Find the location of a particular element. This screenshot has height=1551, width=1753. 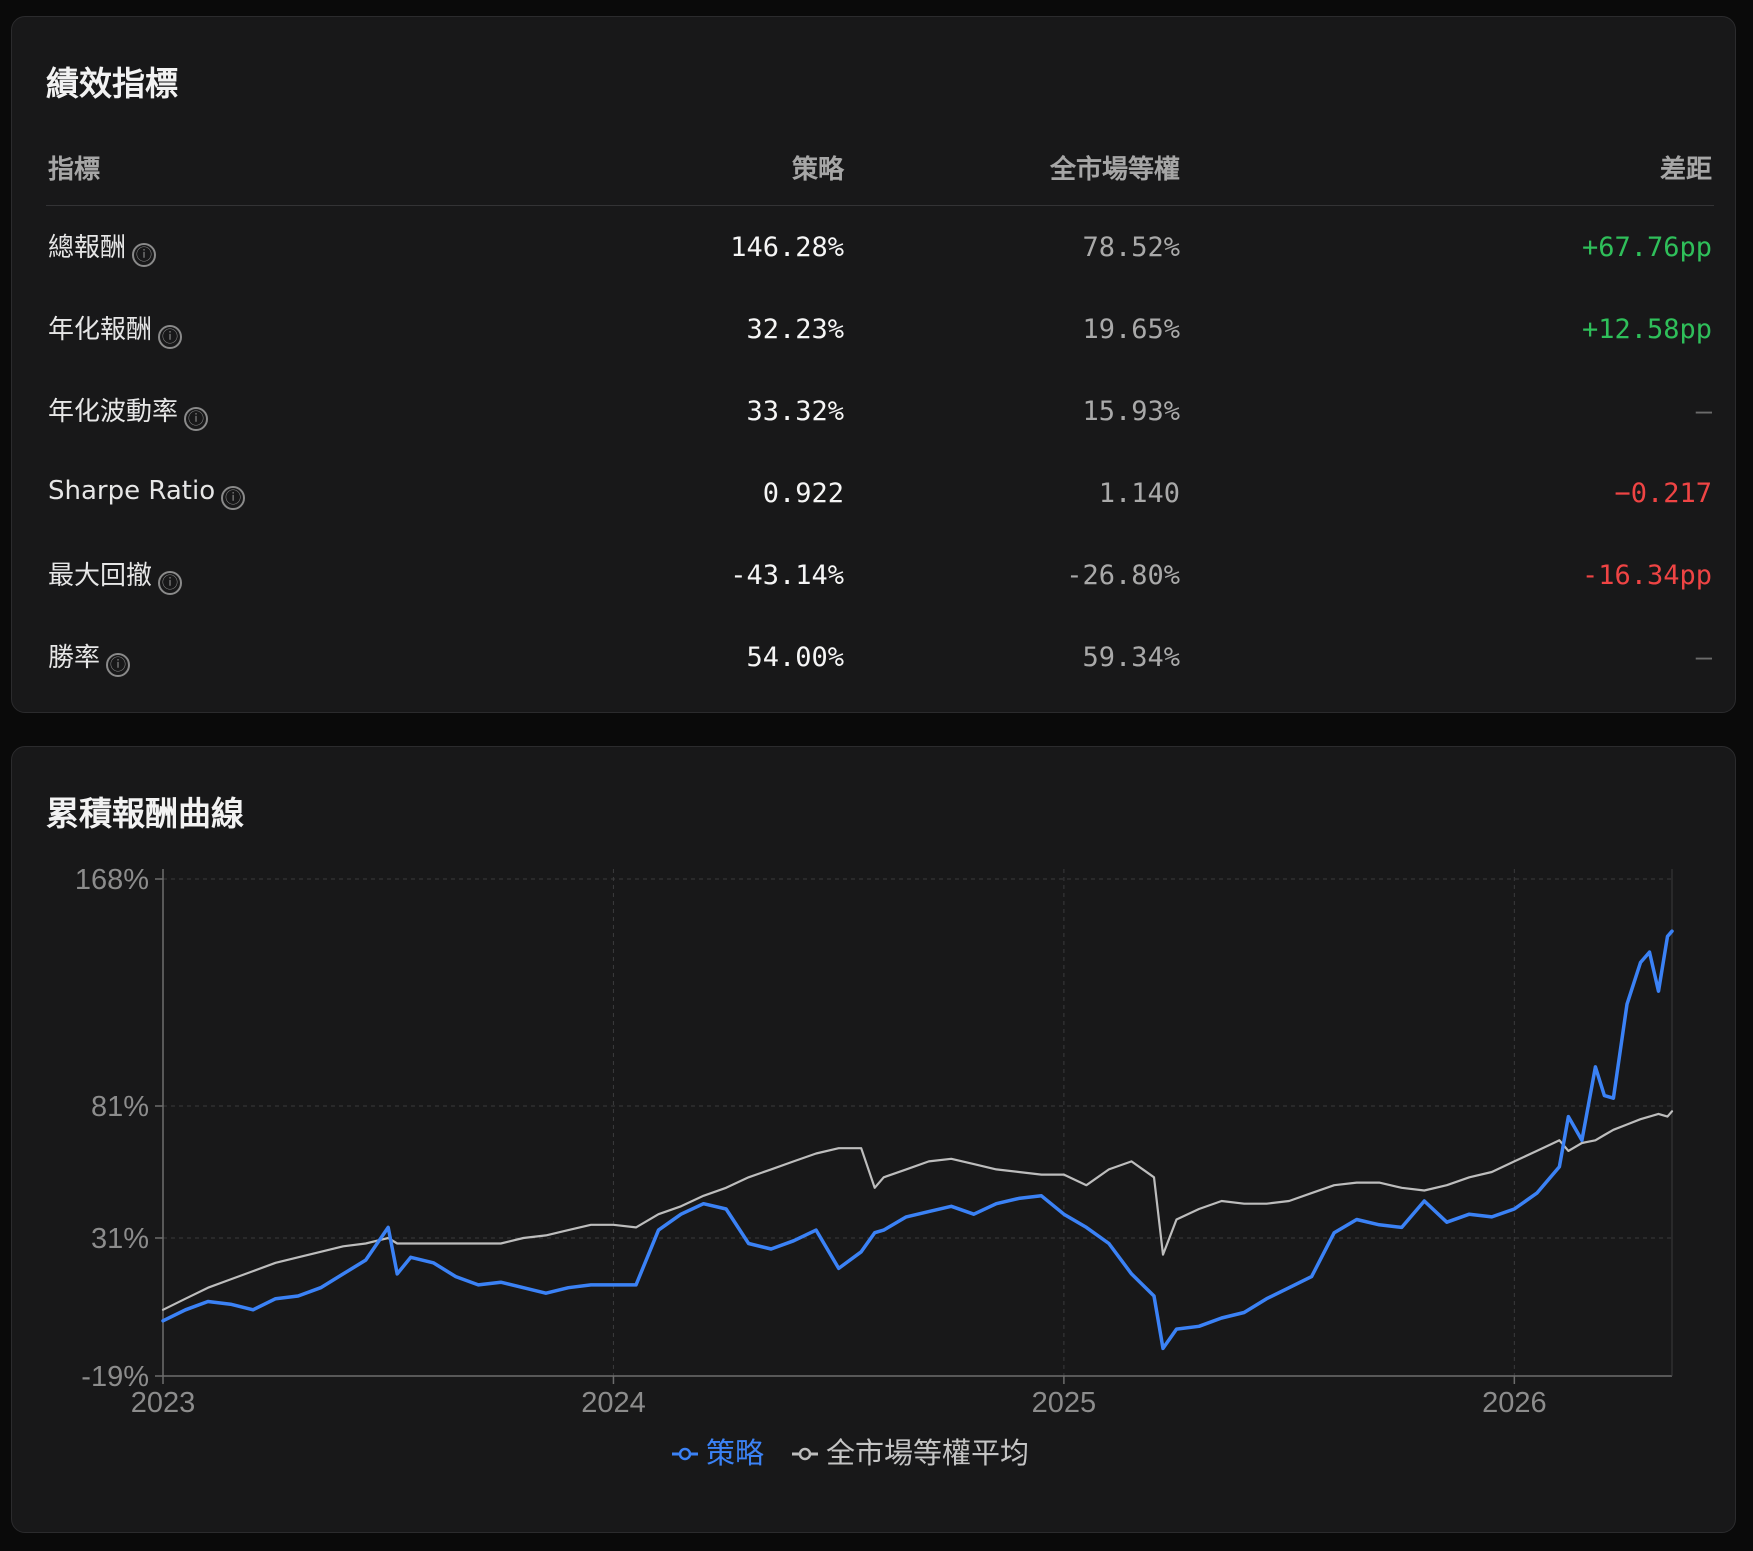

metric-row: 年化波動率 ⓘ 33.32% 15.93% — is located at coordinates (880, 411).